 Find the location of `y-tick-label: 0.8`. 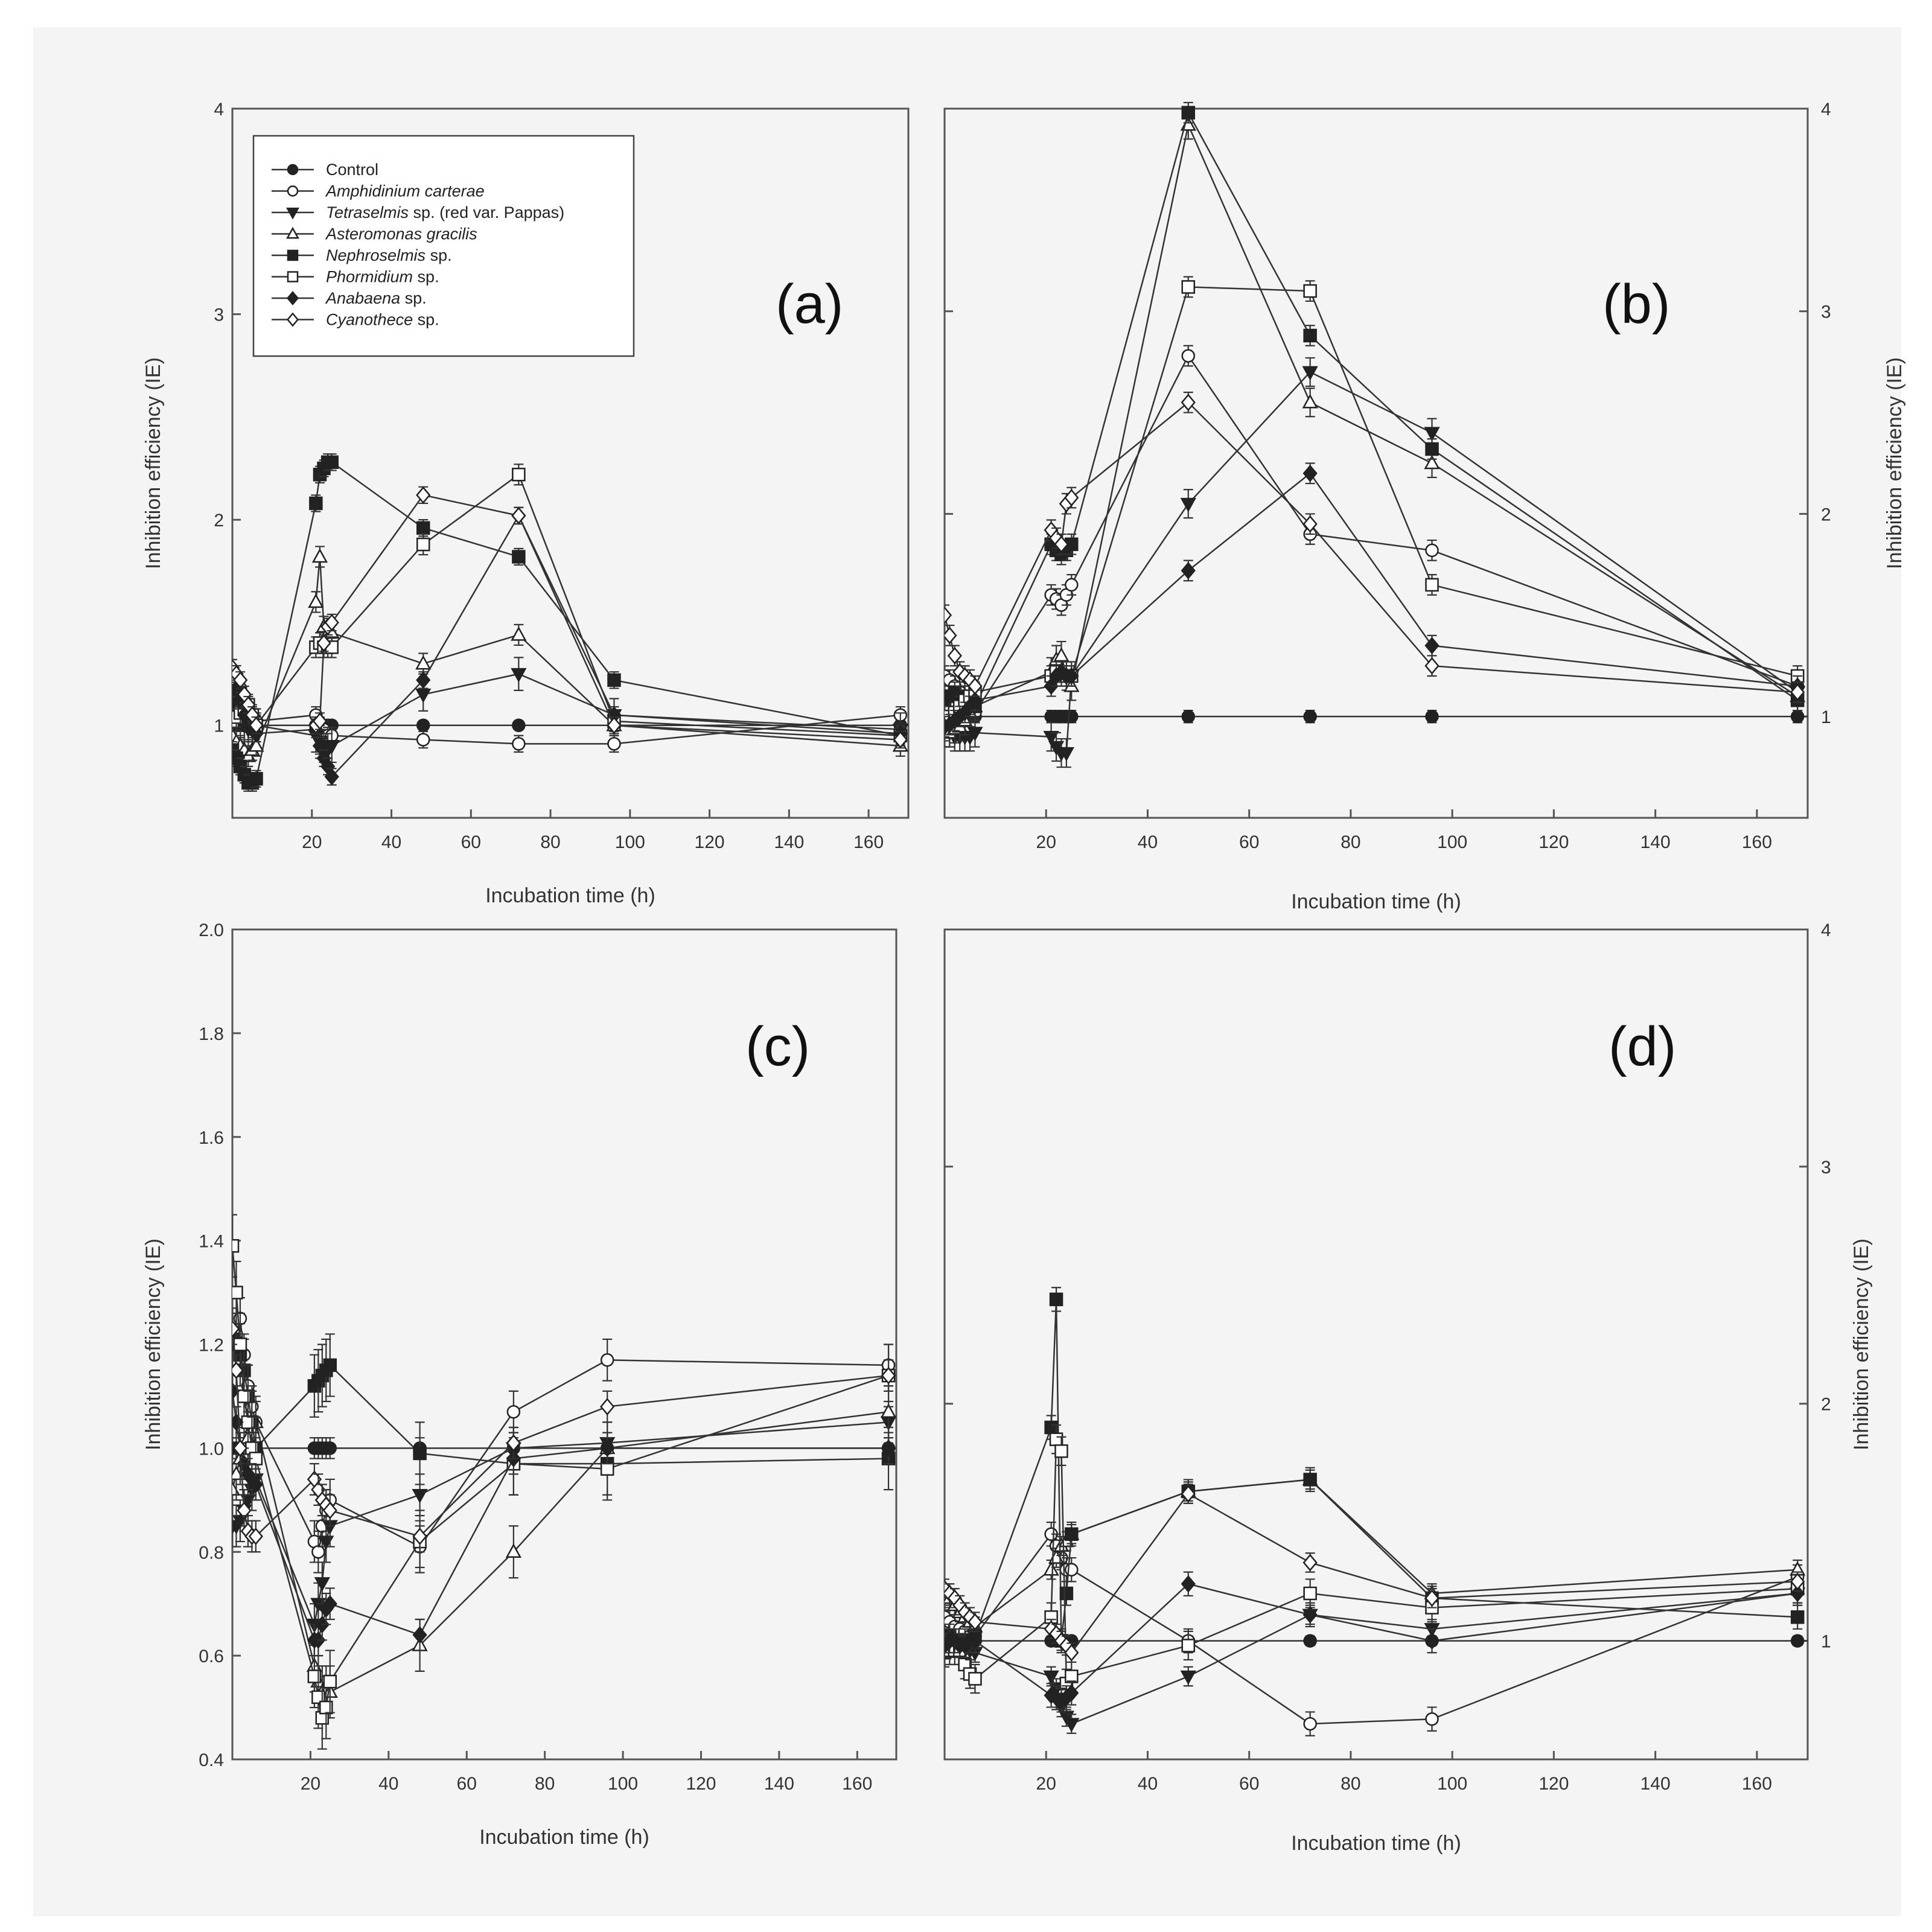

y-tick-label: 0.8 is located at coordinates (211, 1553).